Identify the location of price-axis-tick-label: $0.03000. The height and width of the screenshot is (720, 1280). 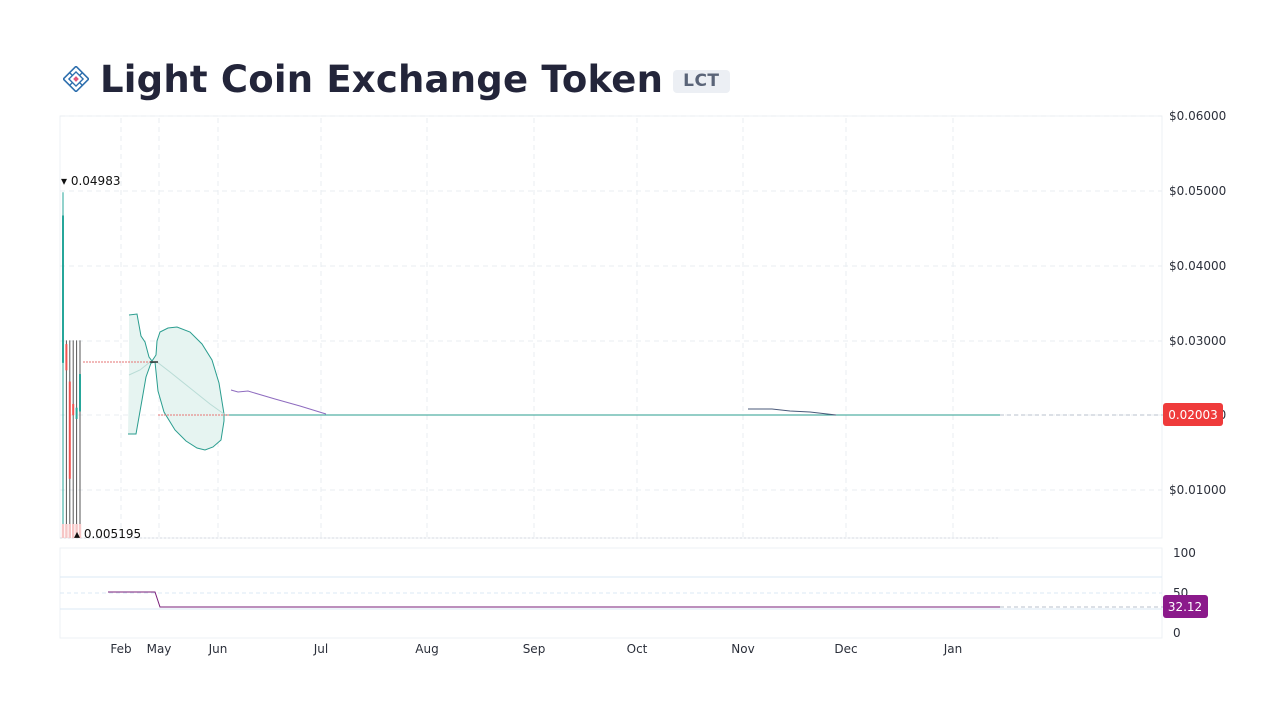
(1197, 341).